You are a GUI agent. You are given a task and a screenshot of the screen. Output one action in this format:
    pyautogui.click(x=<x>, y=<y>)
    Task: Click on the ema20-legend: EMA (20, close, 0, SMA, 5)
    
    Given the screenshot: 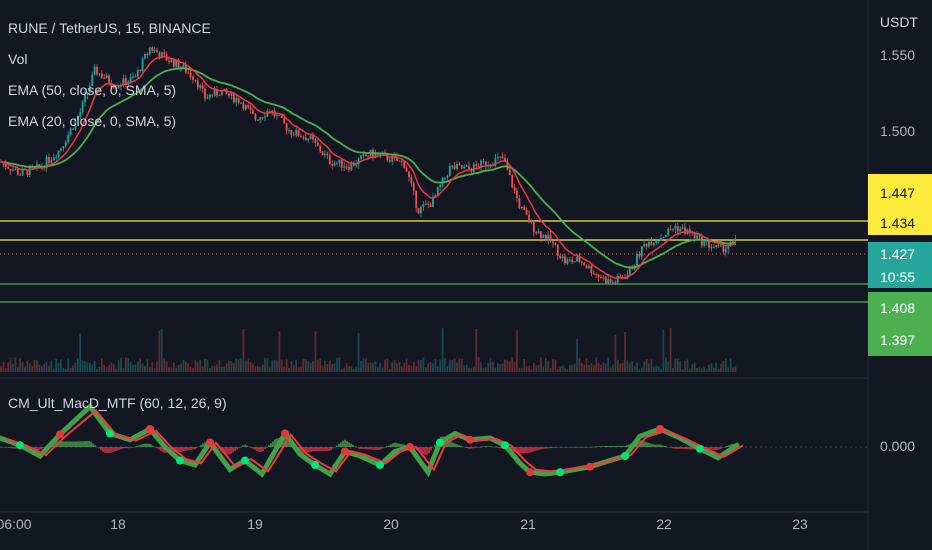 What is the action you would take?
    pyautogui.click(x=92, y=121)
    